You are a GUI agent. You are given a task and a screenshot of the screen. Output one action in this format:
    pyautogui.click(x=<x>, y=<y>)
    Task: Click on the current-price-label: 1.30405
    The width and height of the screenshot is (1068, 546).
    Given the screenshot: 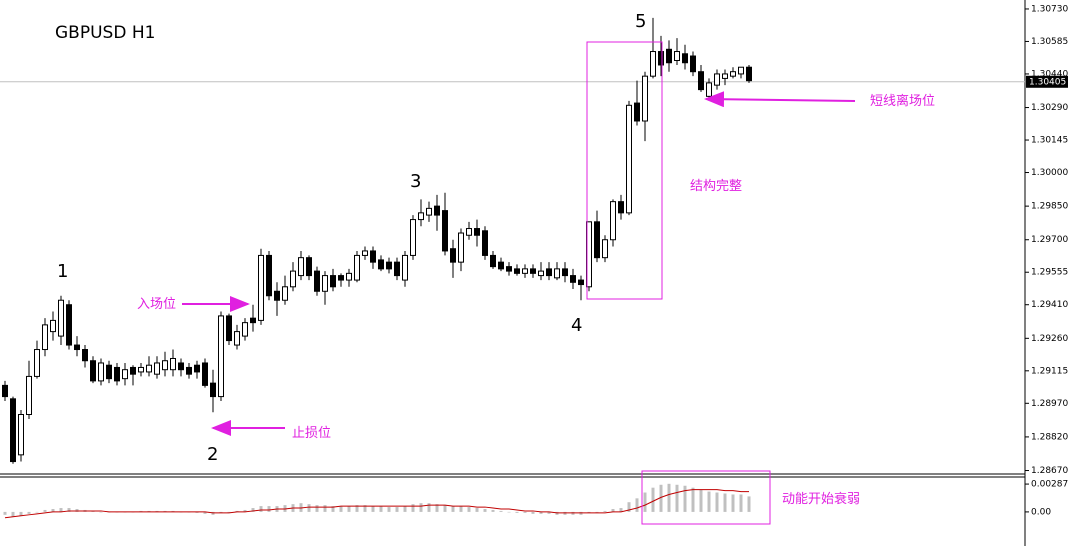 What is the action you would take?
    pyautogui.click(x=1047, y=82)
    